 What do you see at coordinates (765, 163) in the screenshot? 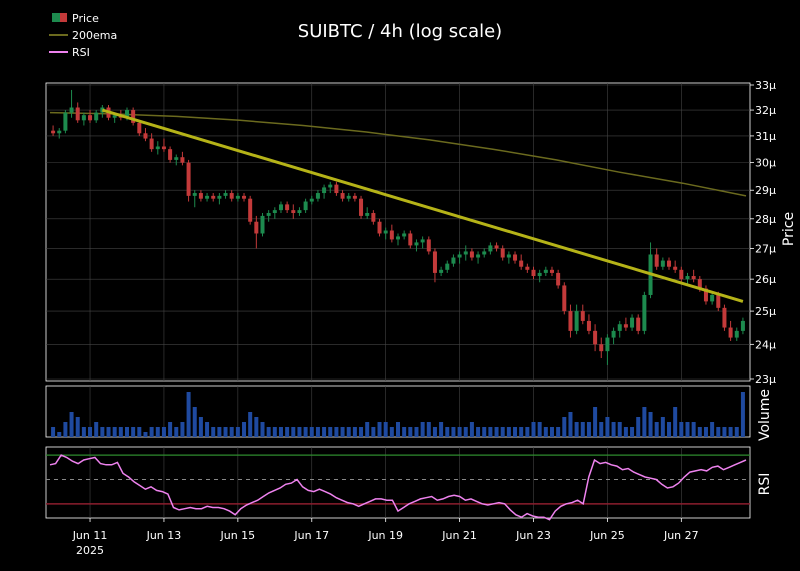
I see `y-tick-label: 30µ` at bounding box center [765, 163].